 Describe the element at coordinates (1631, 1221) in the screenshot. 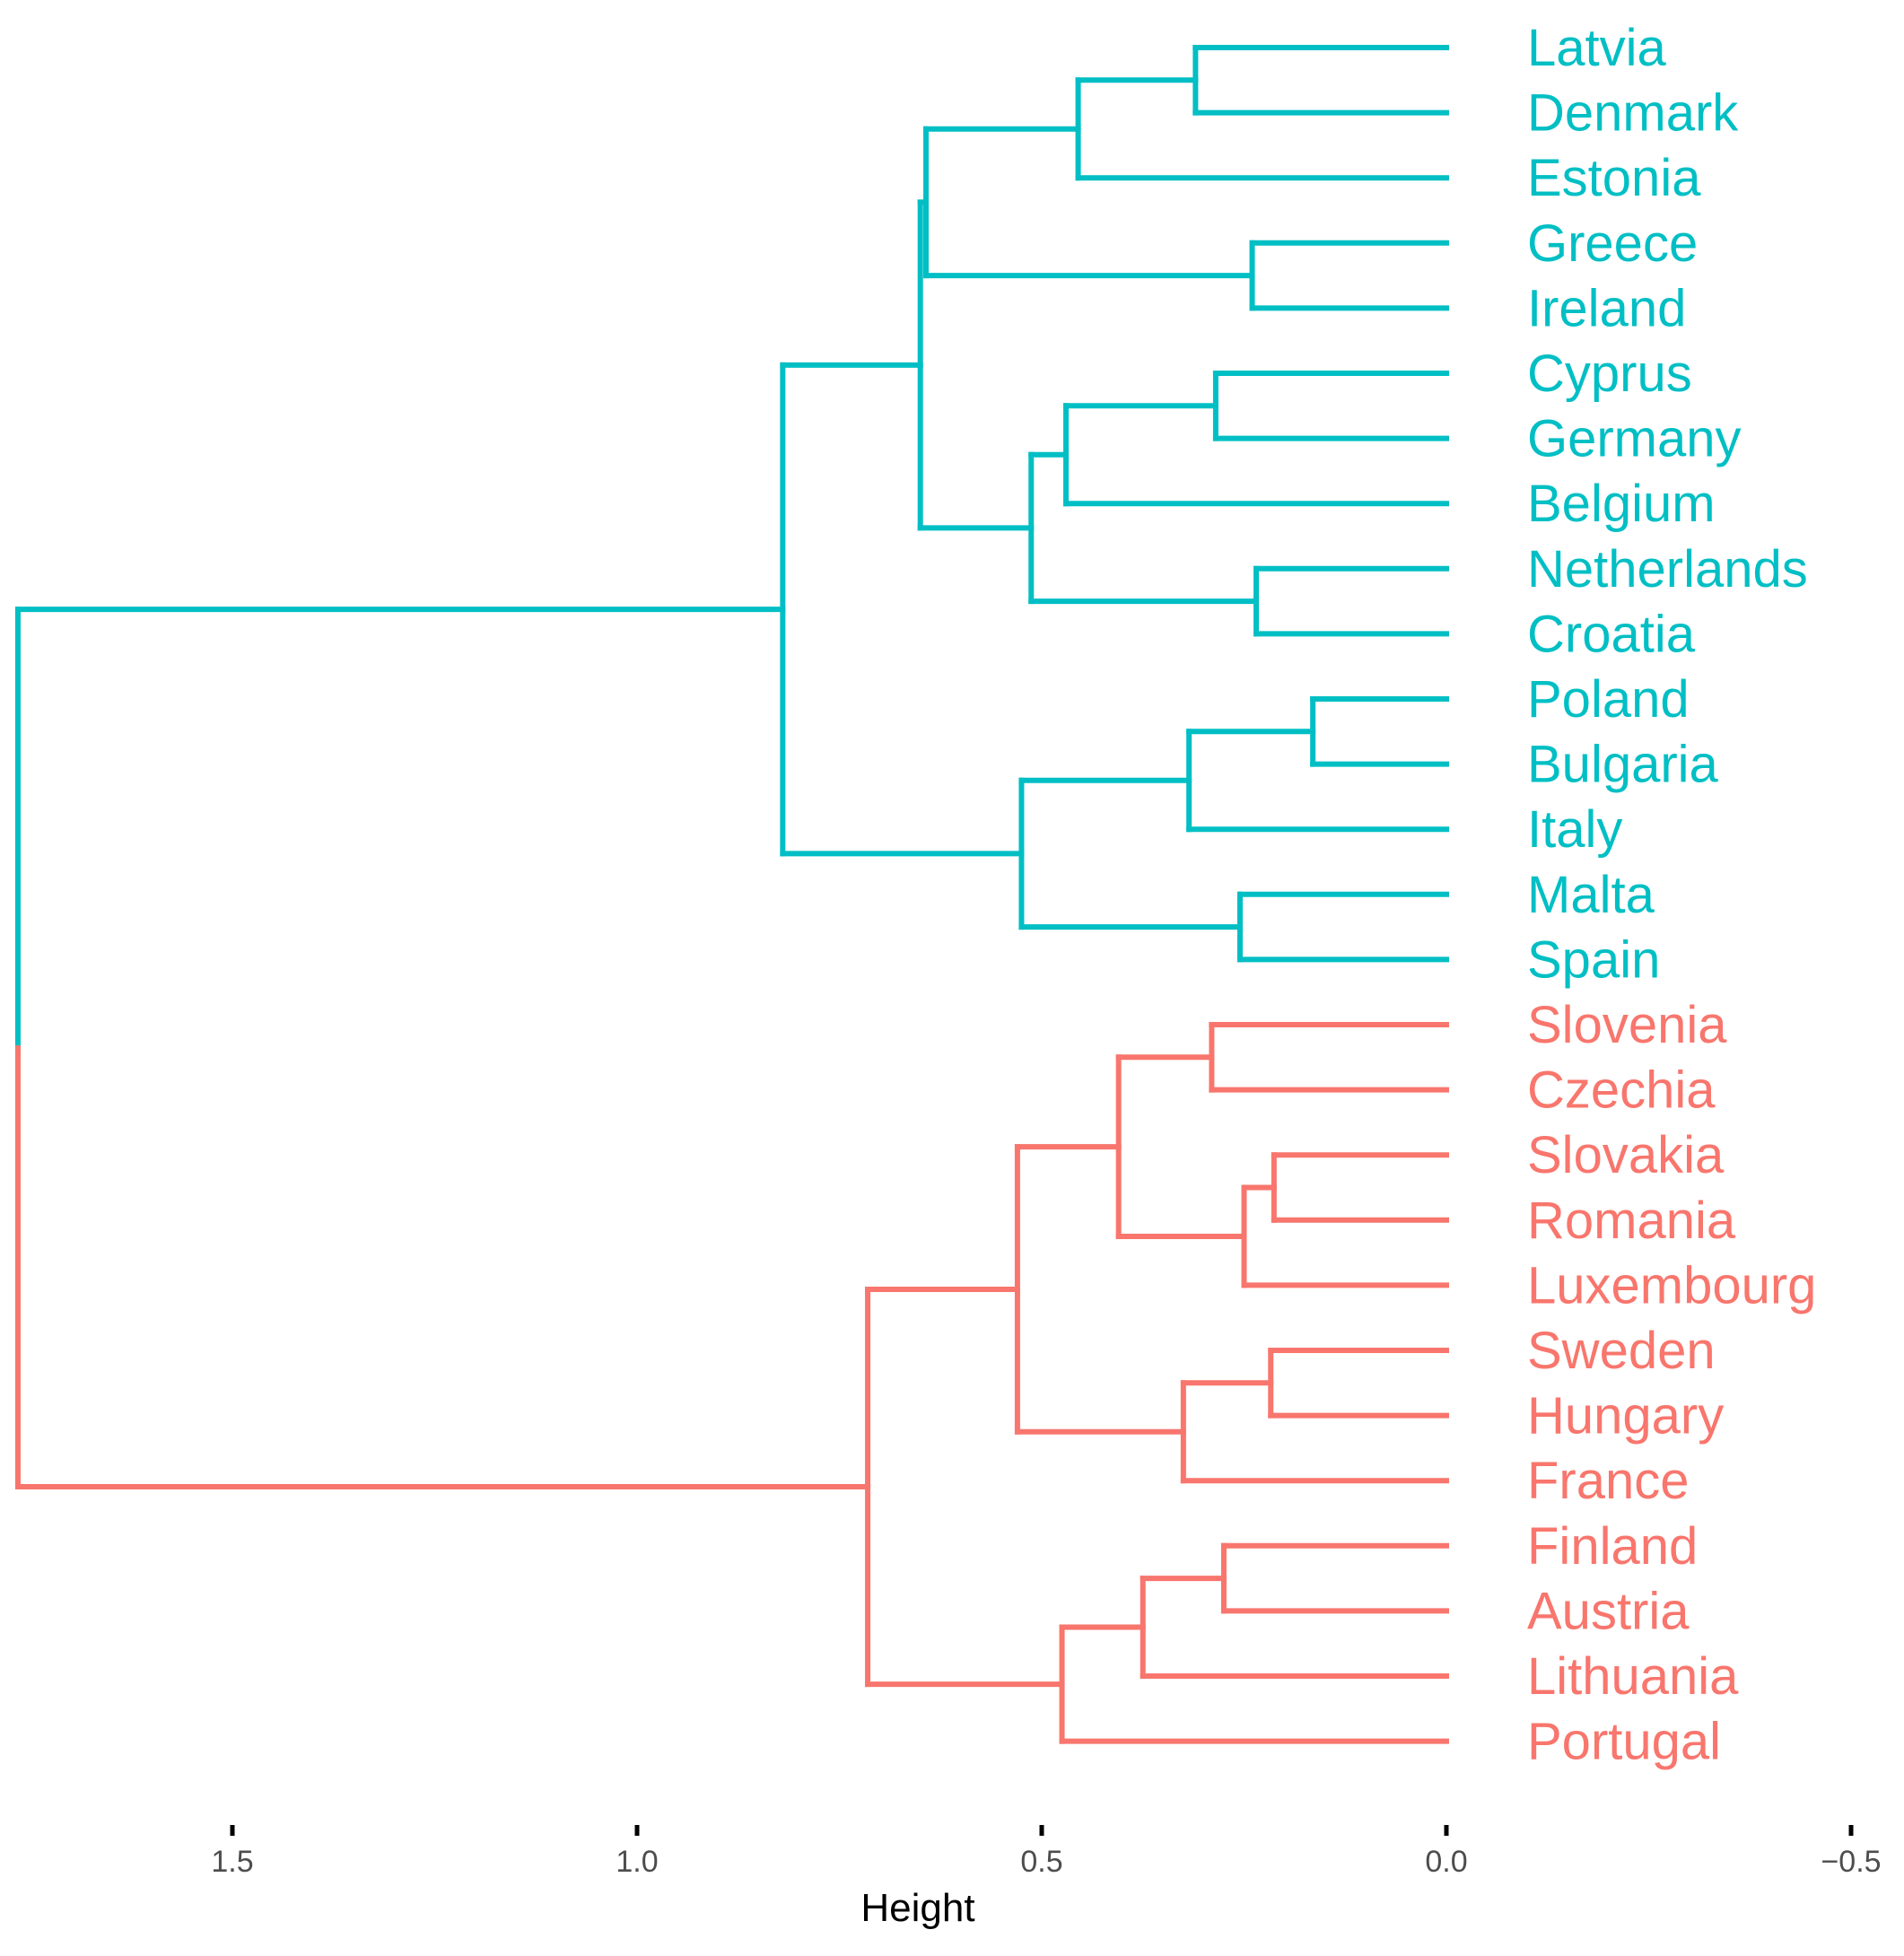

I see `leaf-label-romania: Romania` at that location.